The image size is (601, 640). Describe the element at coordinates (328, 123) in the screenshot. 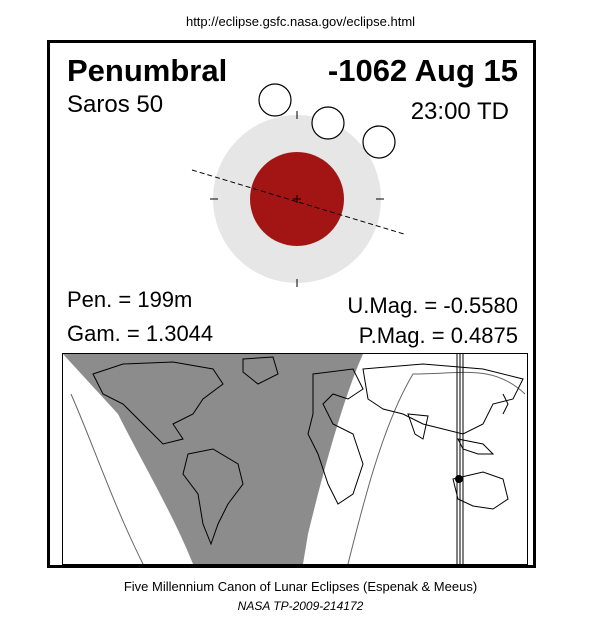

I see `moon-greatest-eclipse` at that location.